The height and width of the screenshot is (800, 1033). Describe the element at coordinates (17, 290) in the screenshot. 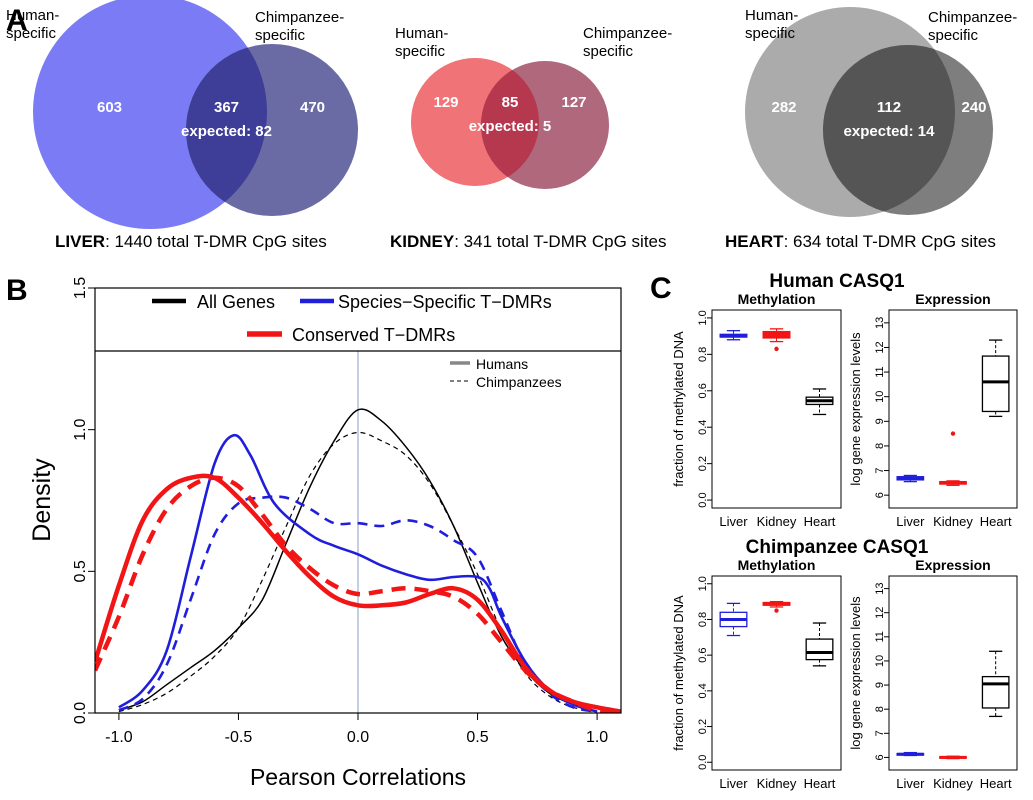

I see `panel-label-b: B` at that location.